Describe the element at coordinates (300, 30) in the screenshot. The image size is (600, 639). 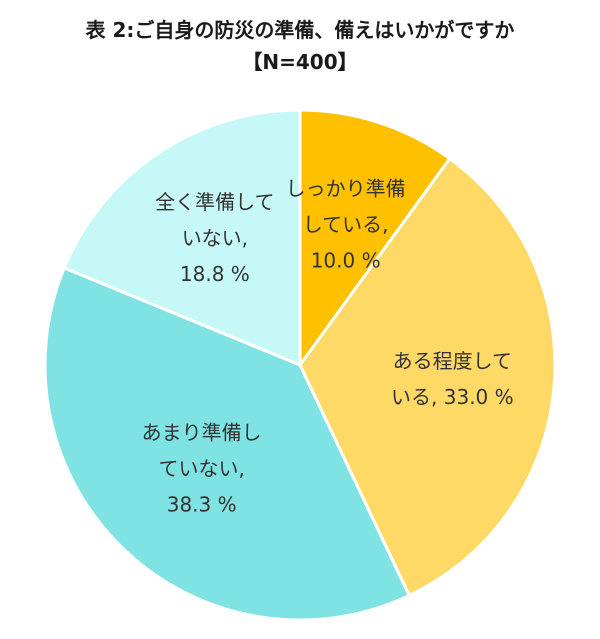
I see `chart-title: 表 2:ご自身の防災の準備、備えはいかがですか` at that location.